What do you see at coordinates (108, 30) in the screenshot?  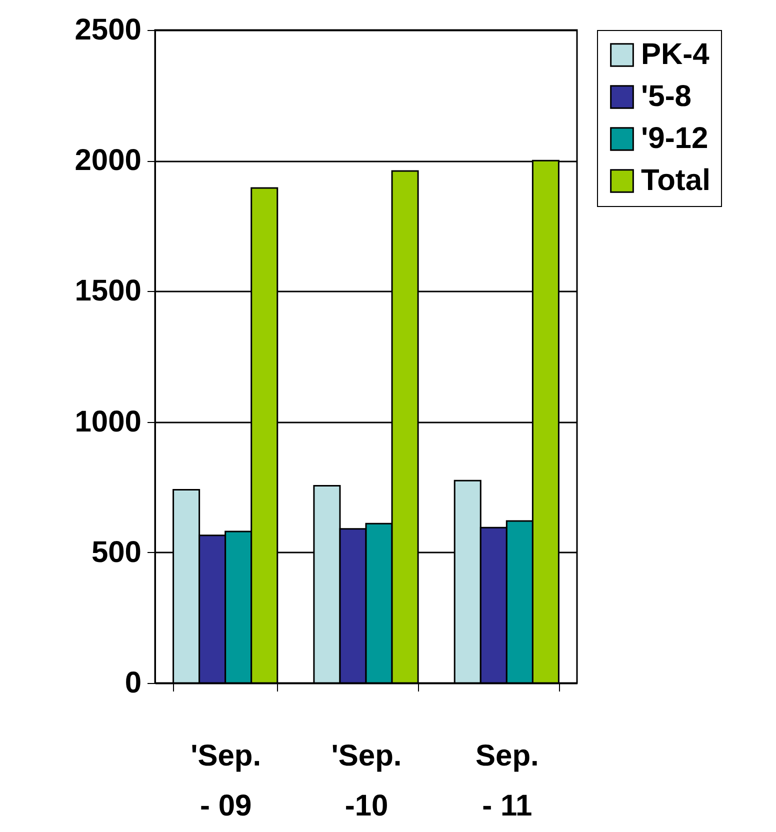 I see `y-tick-label: 2500` at bounding box center [108, 30].